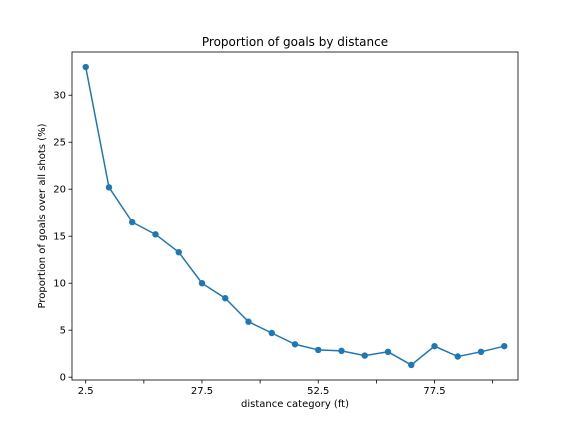 The height and width of the screenshot is (432, 576). Describe the element at coordinates (295, 42) in the screenshot. I see `chart-title: Proportion of goals by distance` at that location.